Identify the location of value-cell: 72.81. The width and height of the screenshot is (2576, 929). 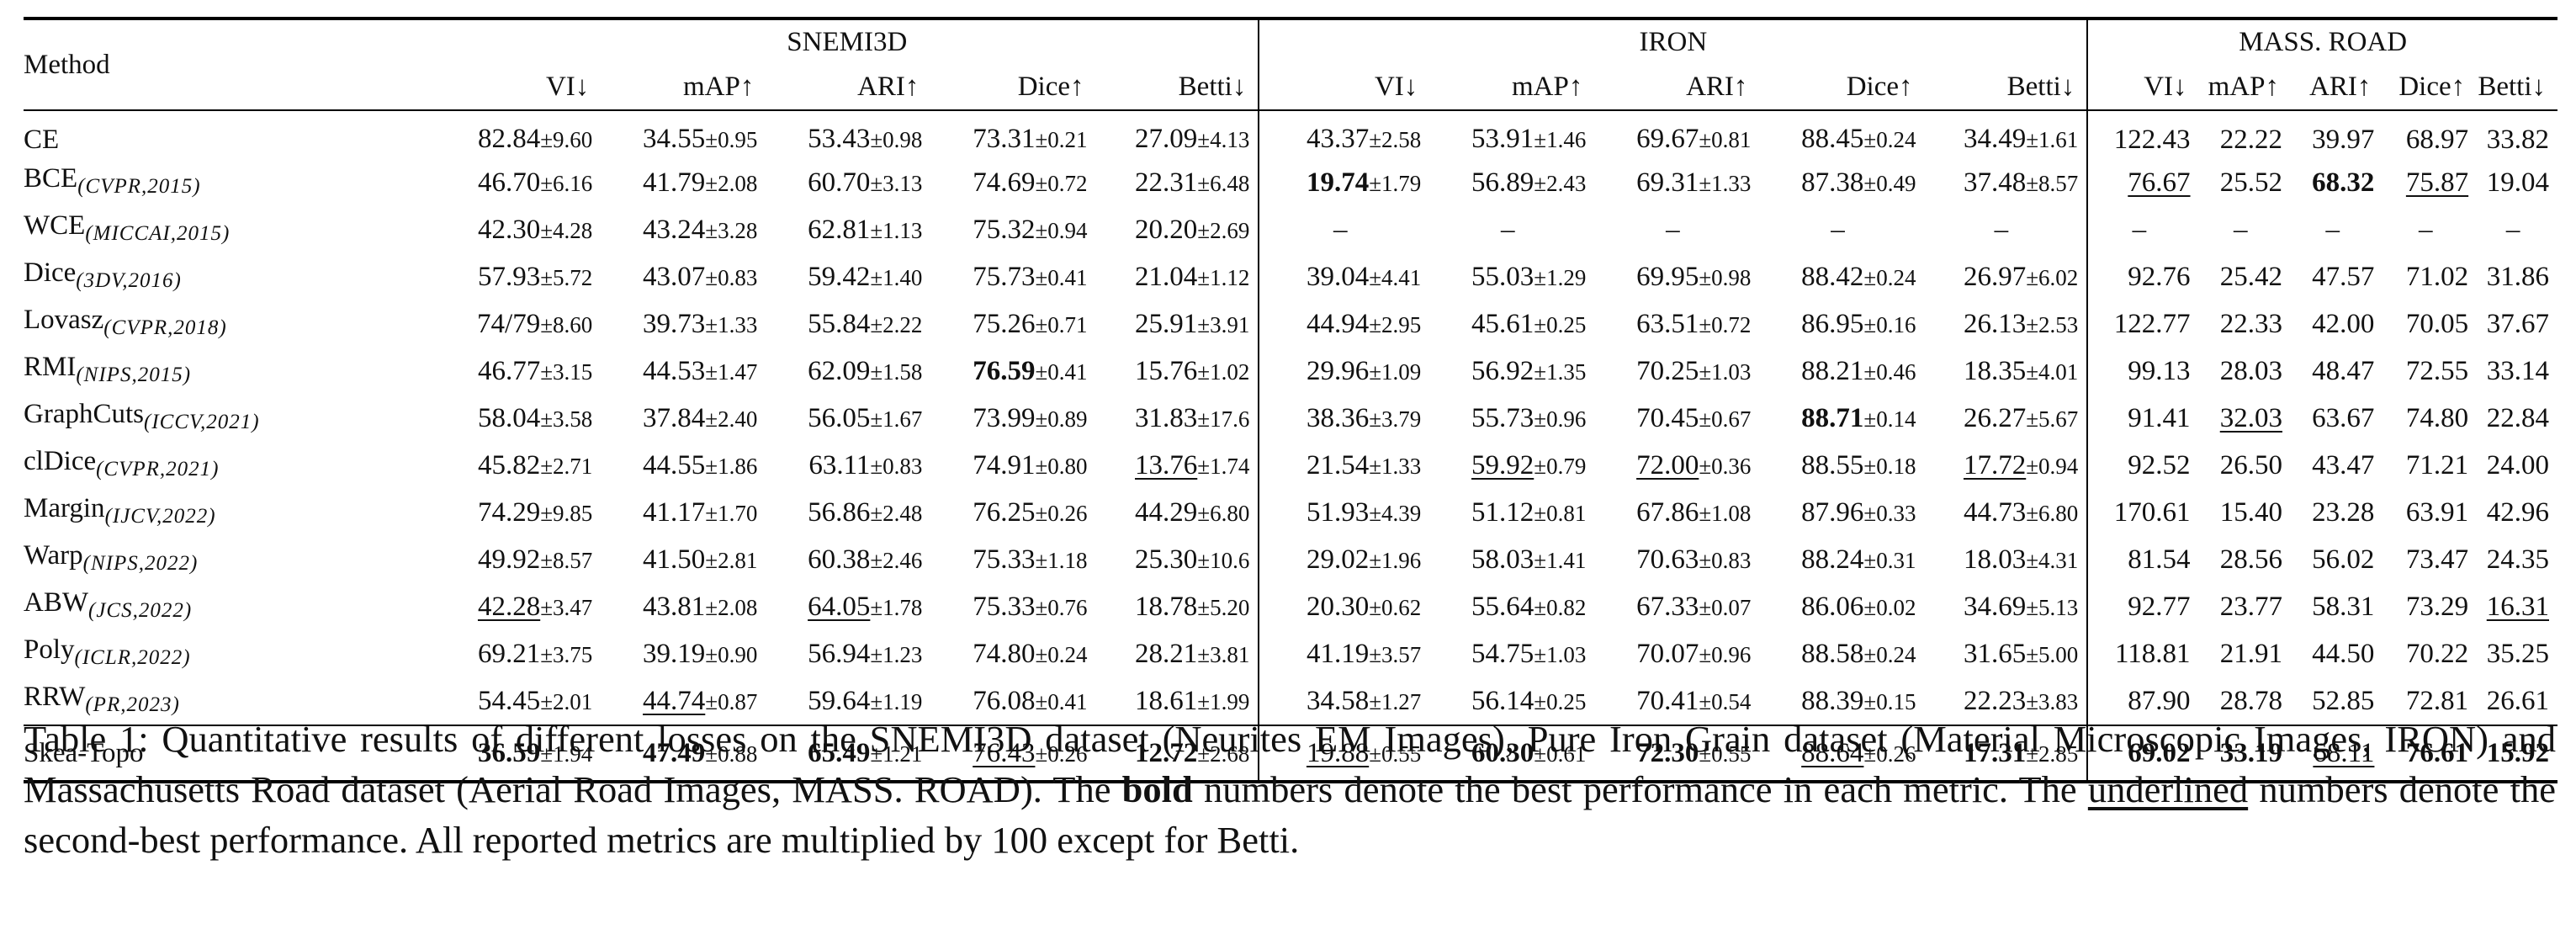
(2430, 701).